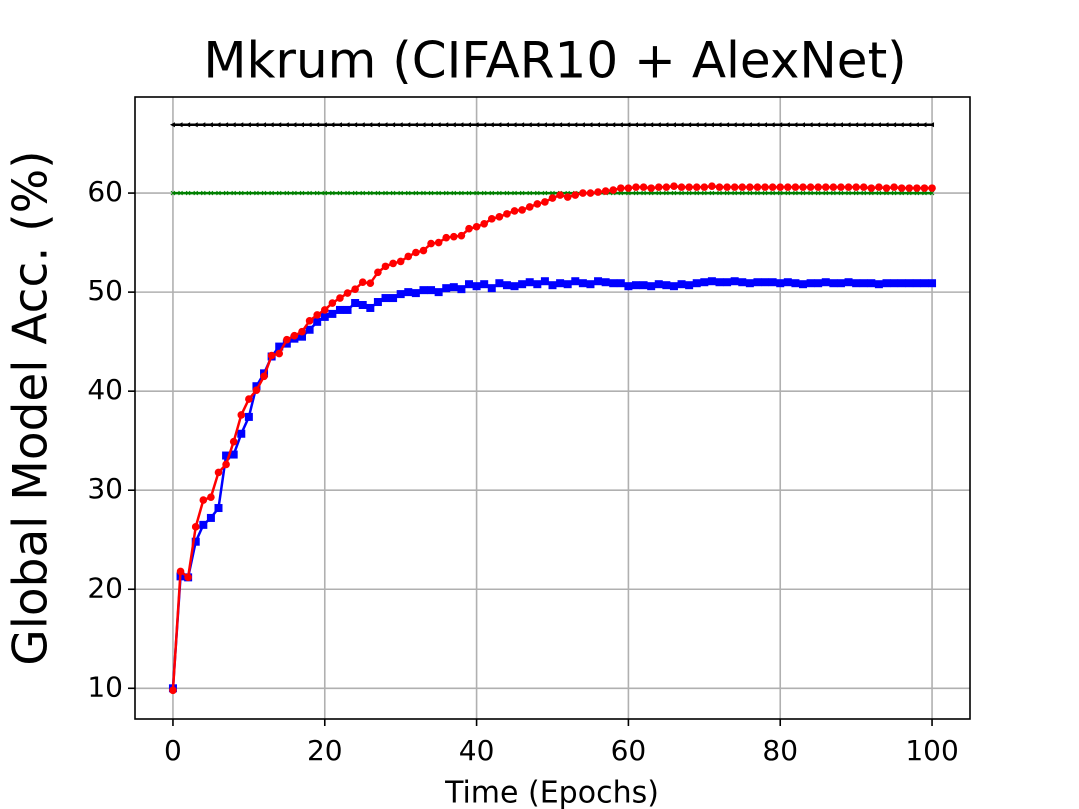 This screenshot has width=1079, height=809. I want to click on y-tick-label: 30, so click(105, 488).